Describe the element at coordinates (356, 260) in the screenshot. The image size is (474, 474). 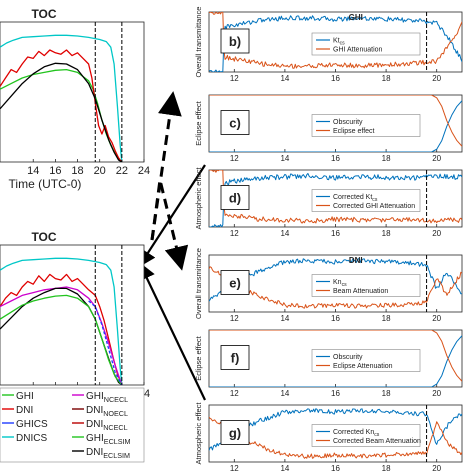
I see `chart-title: DNI` at that location.